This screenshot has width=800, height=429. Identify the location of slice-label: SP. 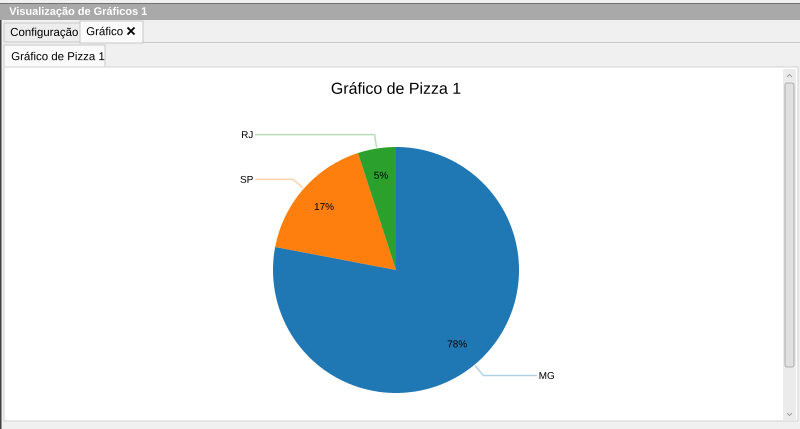
(246, 179).